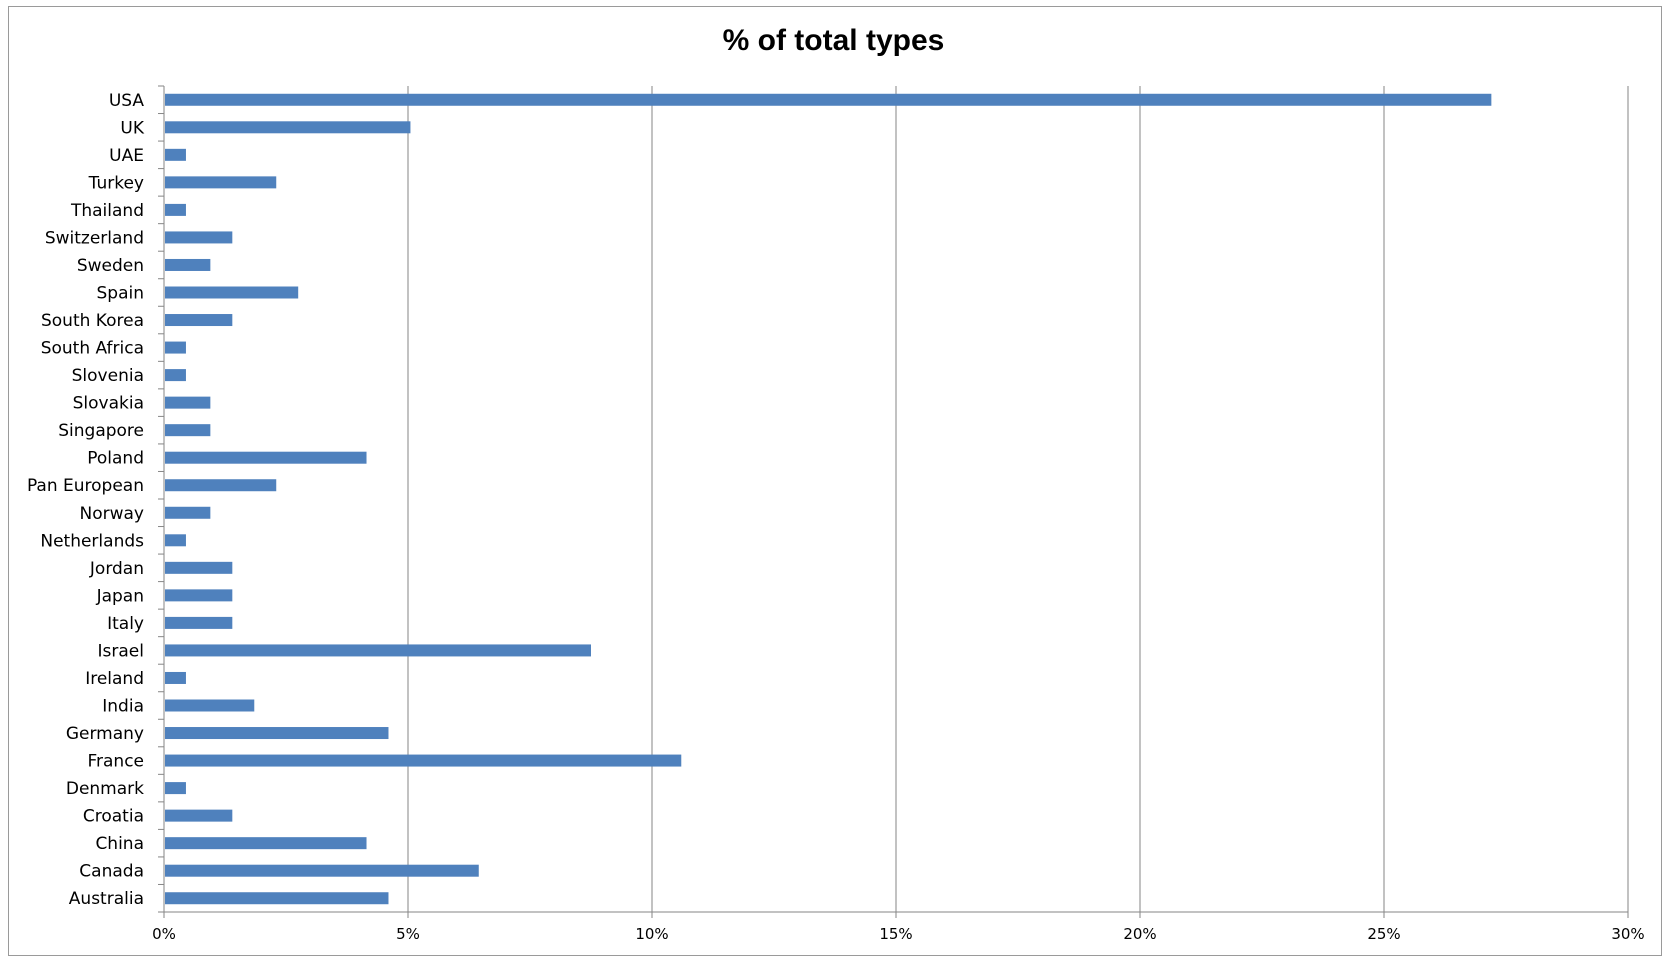  Describe the element at coordinates (121, 651) in the screenshot. I see `category-label-israel: Israel` at that location.